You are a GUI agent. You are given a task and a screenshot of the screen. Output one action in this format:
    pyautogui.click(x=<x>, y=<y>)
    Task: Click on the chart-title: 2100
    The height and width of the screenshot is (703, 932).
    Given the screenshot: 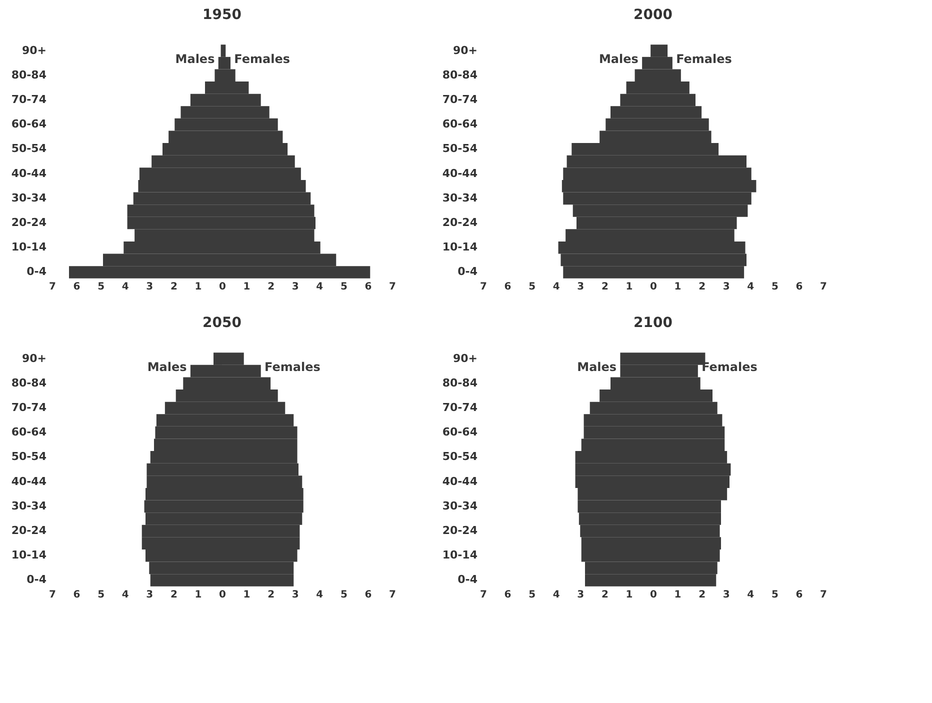 What is the action you would take?
    pyautogui.click(x=653, y=323)
    